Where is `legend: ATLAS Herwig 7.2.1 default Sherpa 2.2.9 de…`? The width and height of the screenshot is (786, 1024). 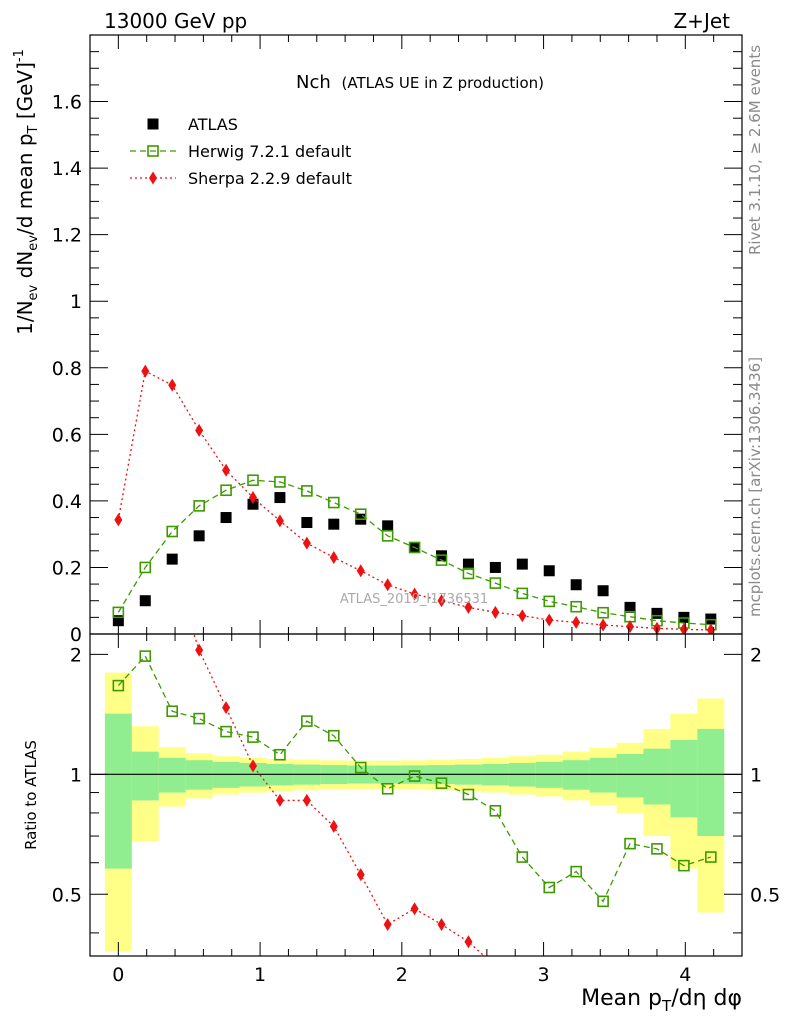
legend: ATLAS Herwig 7.2.1 default Sherpa 2.2.9 de… is located at coordinates (241, 151).